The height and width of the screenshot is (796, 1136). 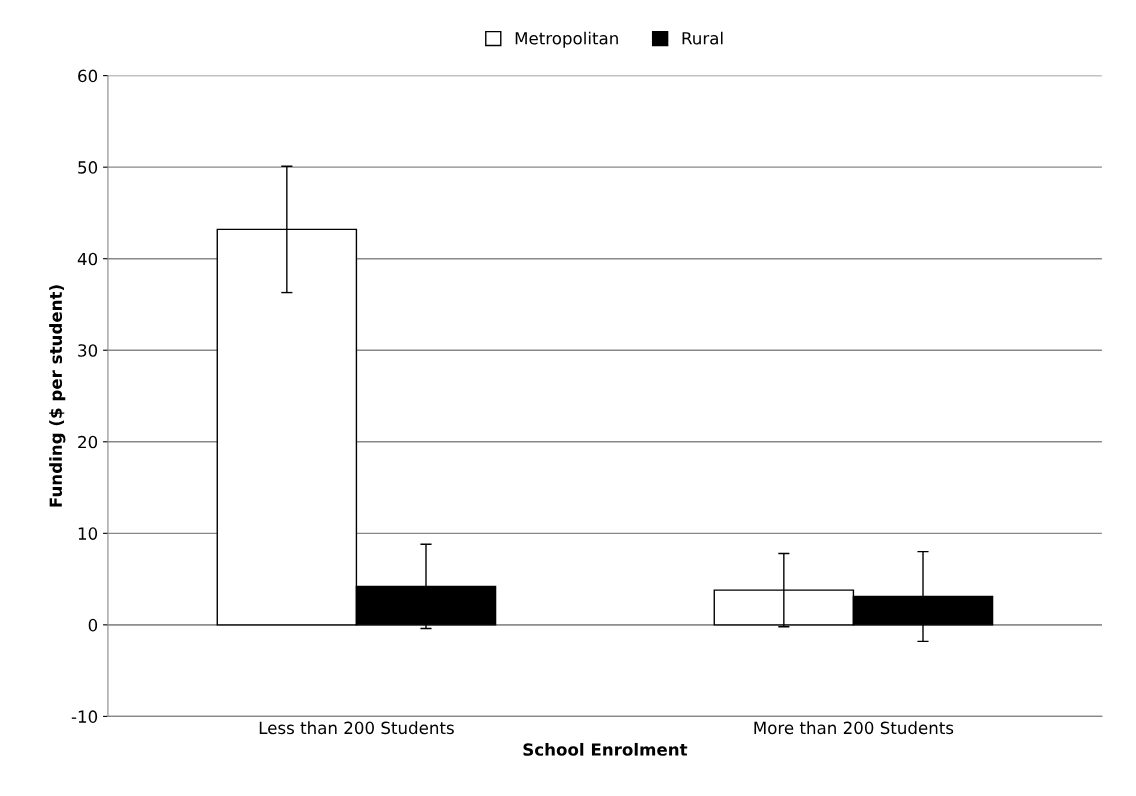 What do you see at coordinates (93, 625) in the screenshot?
I see `y-tick-label: 0` at bounding box center [93, 625].